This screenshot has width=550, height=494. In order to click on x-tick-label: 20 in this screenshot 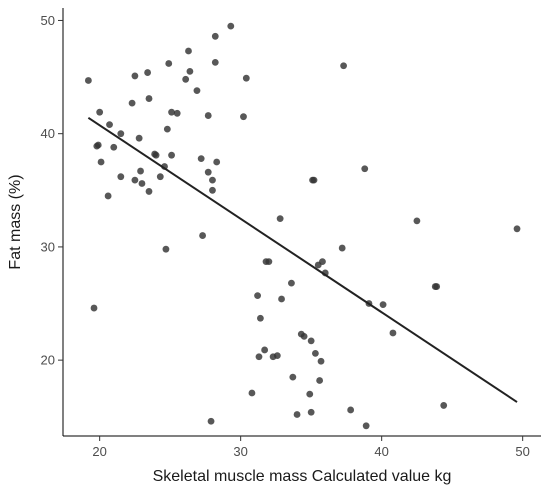, I will do `click(99, 451)`.